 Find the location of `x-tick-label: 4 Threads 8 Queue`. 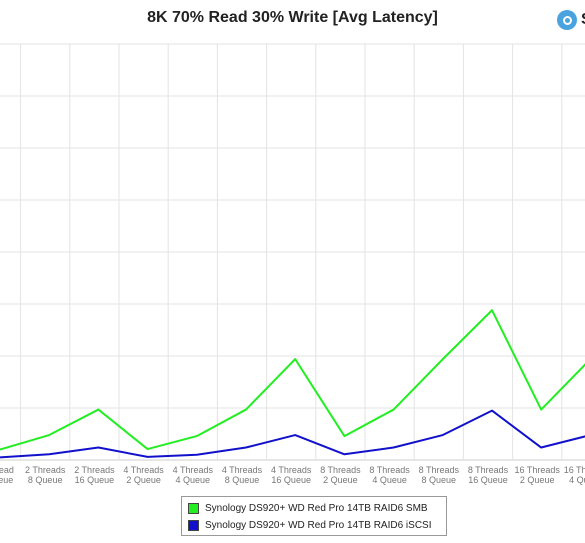

x-tick-label: 4 Threads 8 Queue is located at coordinates (242, 475).